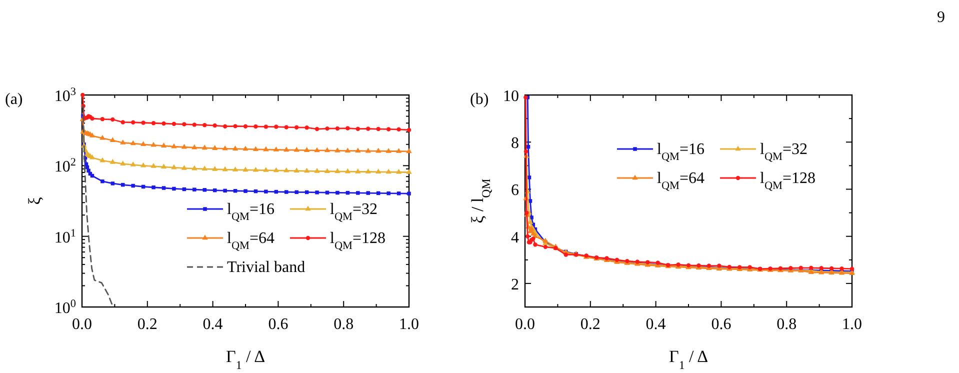 The height and width of the screenshot is (373, 959). I want to click on x-axis-title: Γ$_{1}$ / Δ, so click(688, 359).